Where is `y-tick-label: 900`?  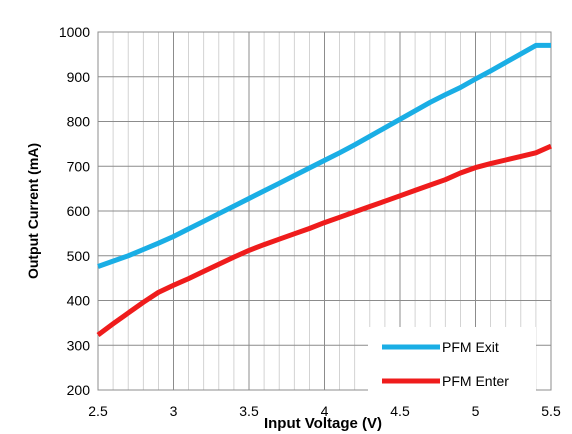
y-tick-label: 900 is located at coordinates (79, 77).